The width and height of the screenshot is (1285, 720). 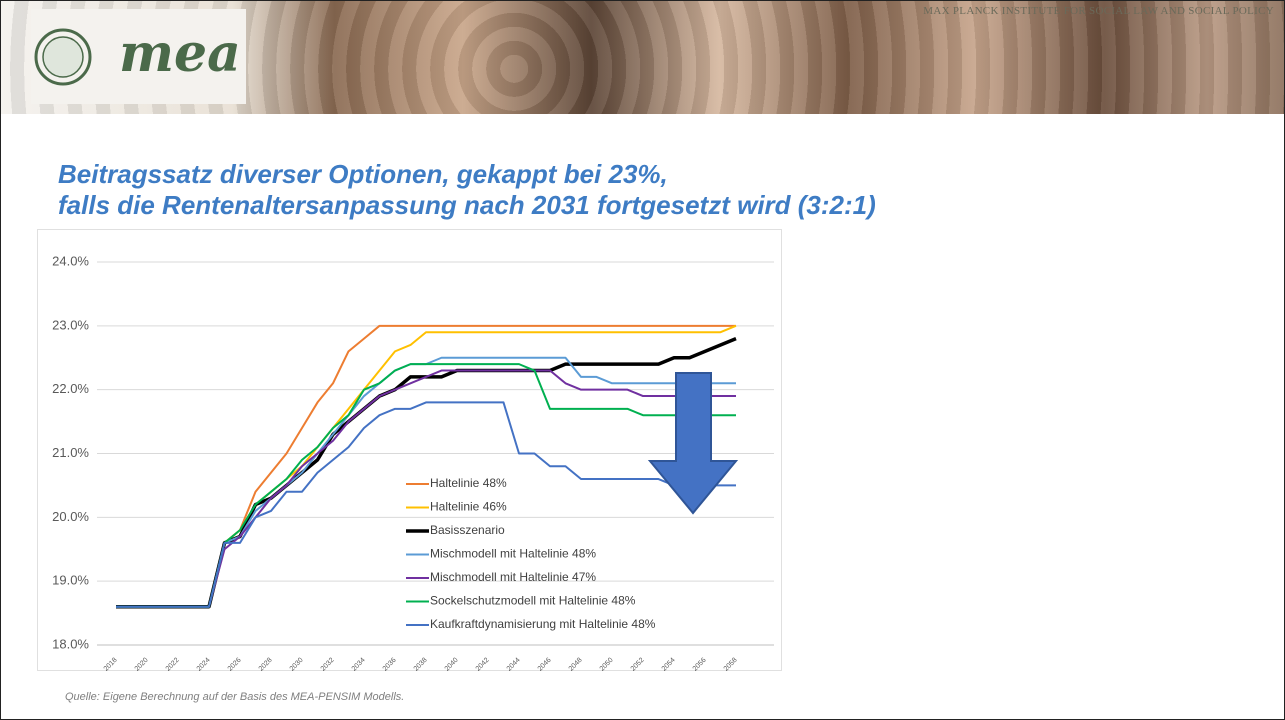 What do you see at coordinates (70, 260) in the screenshot?
I see `y-tick-label: 24.0%` at bounding box center [70, 260].